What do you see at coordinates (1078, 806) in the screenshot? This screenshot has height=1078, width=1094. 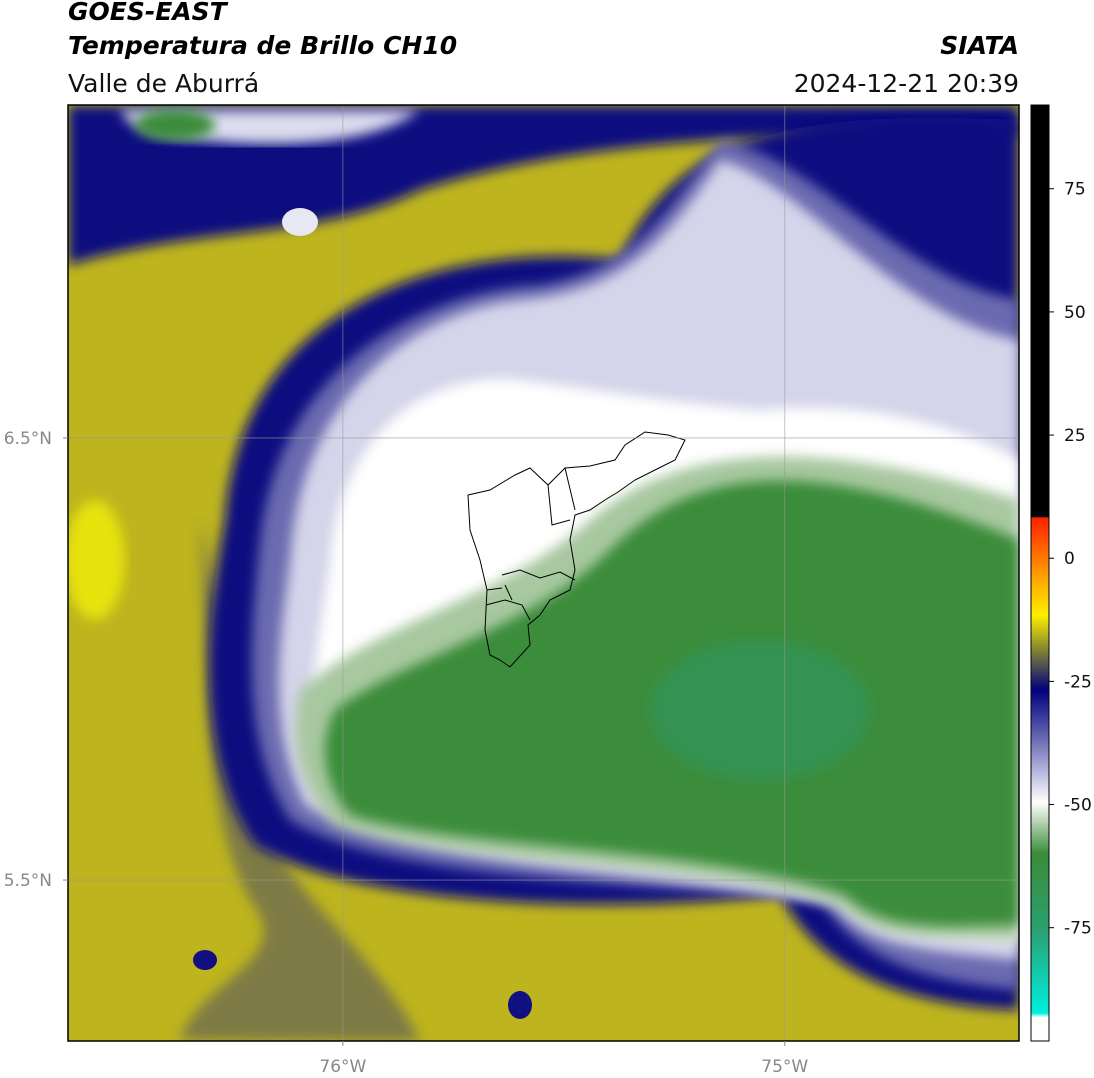 I see `colorbar-tick-label: -50` at bounding box center [1078, 806].